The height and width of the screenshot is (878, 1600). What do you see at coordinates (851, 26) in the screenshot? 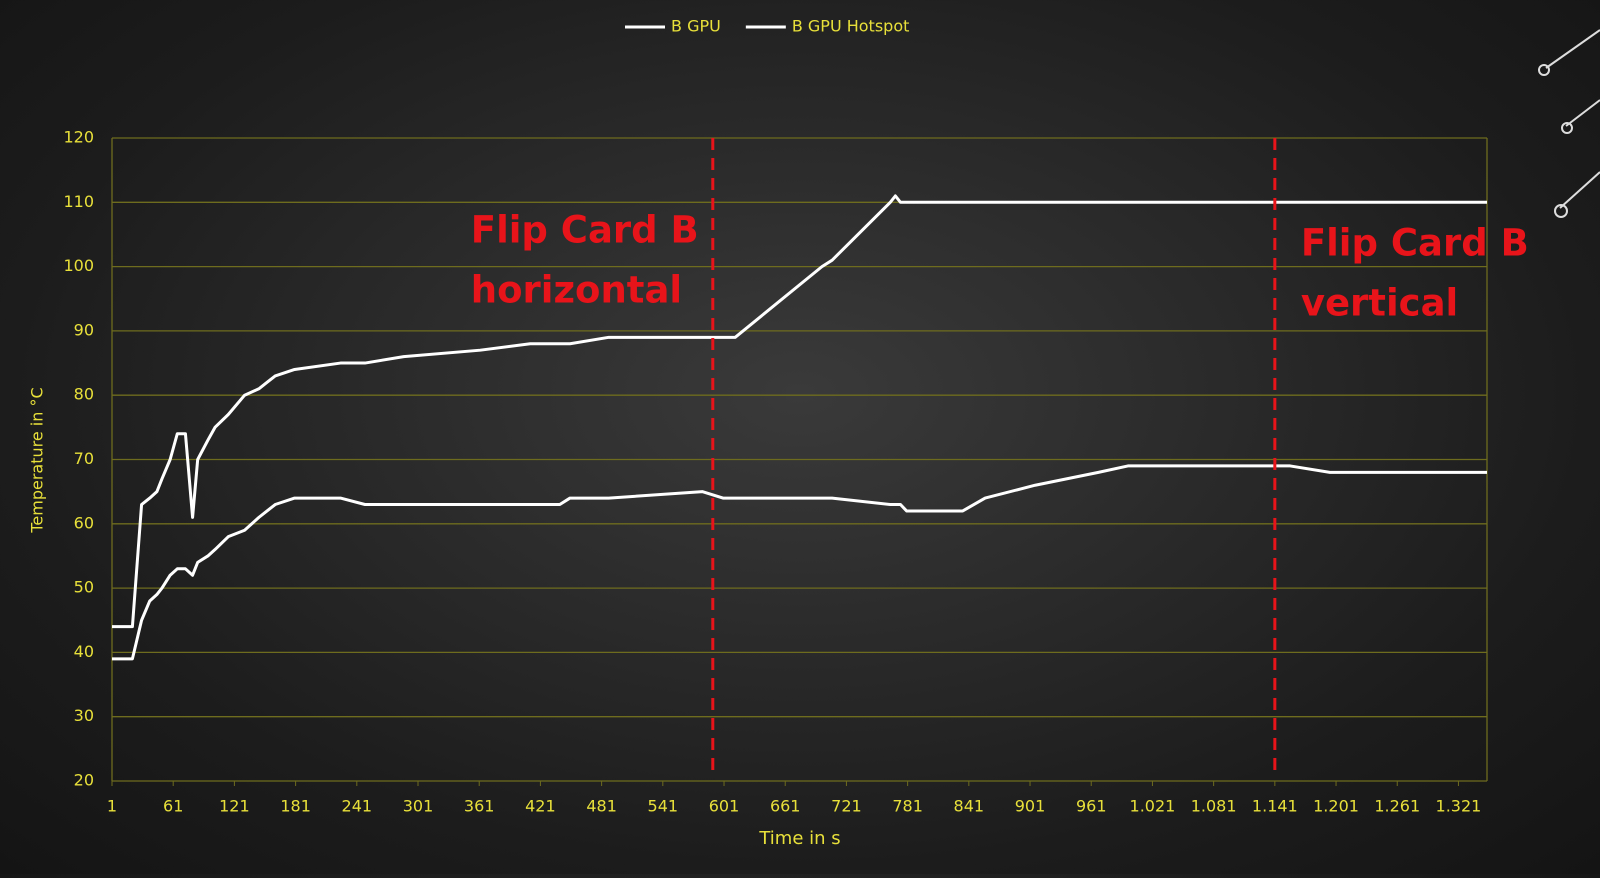
I see `legend-label: B GPU Hotspot` at bounding box center [851, 26].